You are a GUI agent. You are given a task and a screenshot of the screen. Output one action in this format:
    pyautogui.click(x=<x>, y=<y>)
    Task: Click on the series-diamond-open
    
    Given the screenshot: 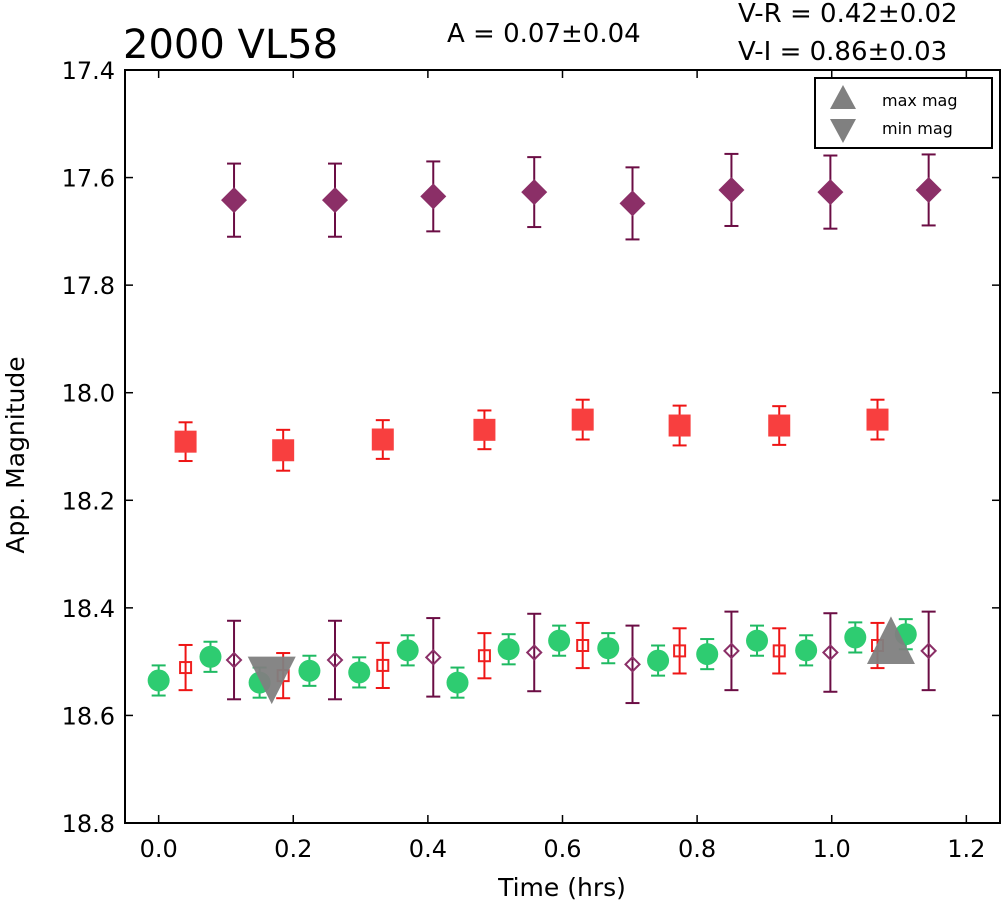 What is the action you would take?
    pyautogui.click(x=581, y=657)
    